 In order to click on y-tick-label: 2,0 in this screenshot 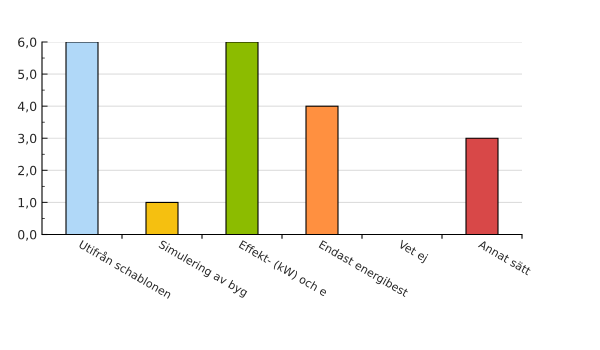, I will do `click(27, 171)`.